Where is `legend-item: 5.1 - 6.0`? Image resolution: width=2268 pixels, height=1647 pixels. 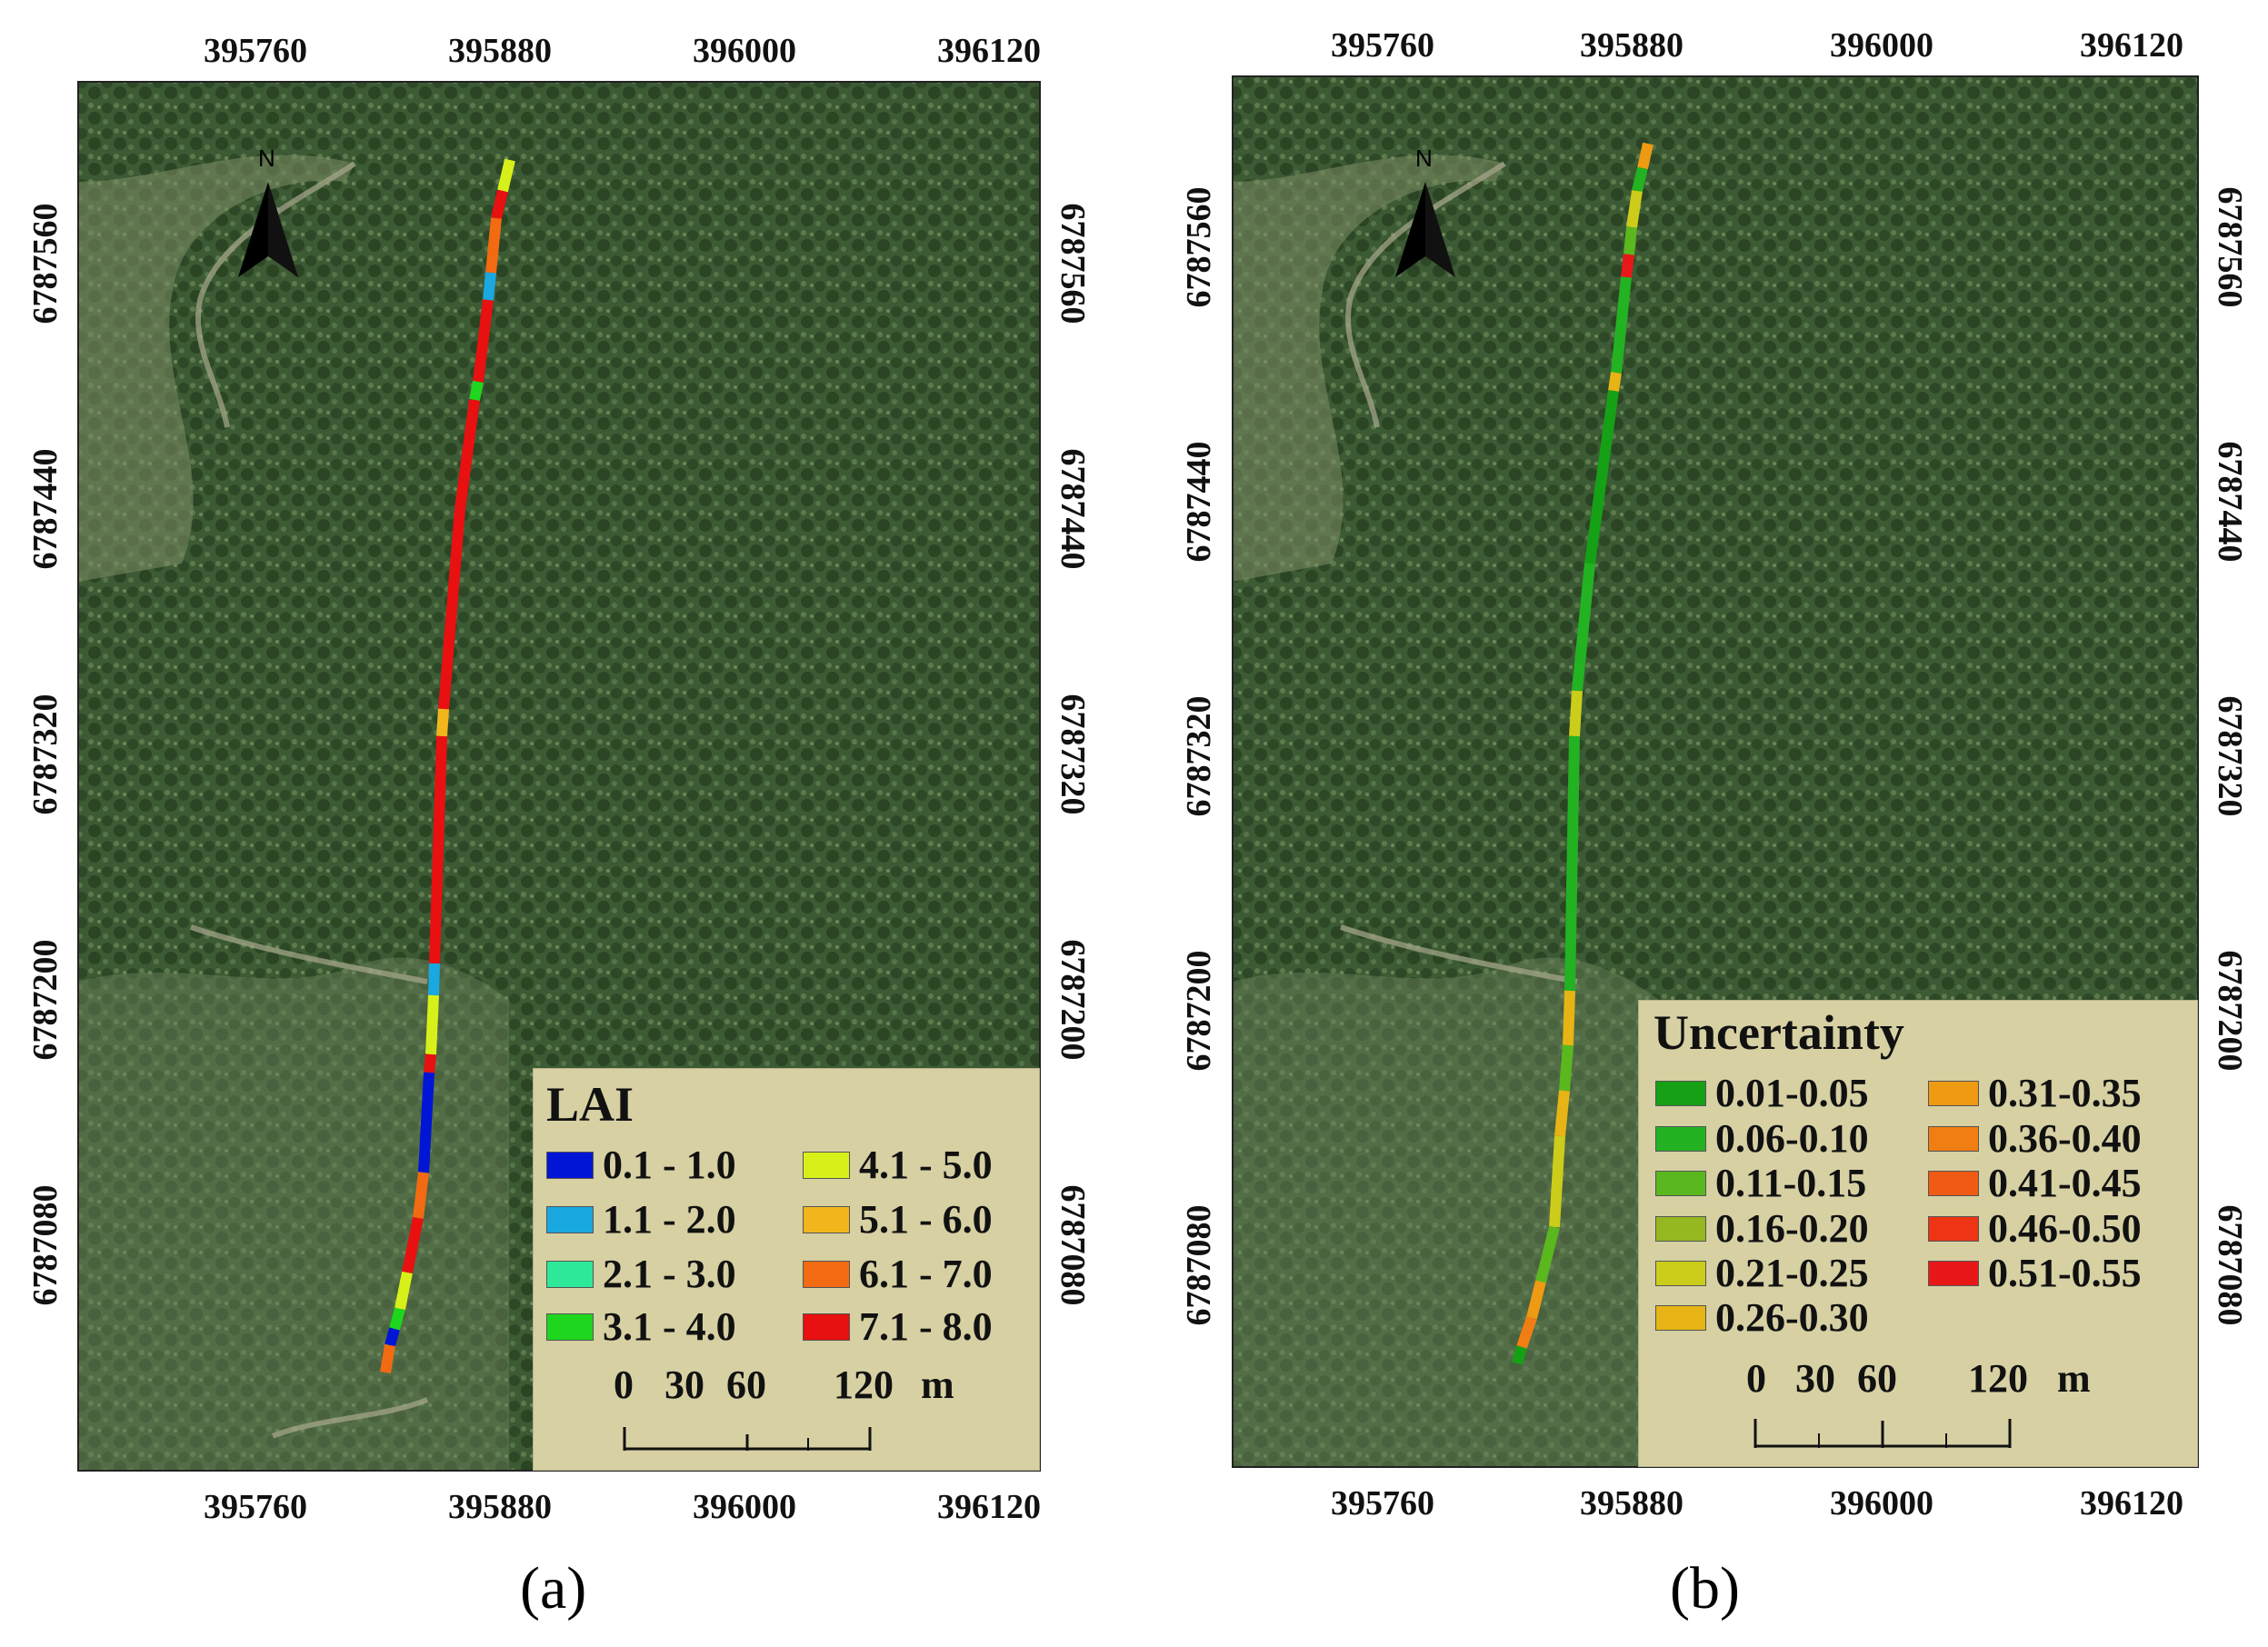
legend-item: 5.1 - 6.0 is located at coordinates (898, 1219).